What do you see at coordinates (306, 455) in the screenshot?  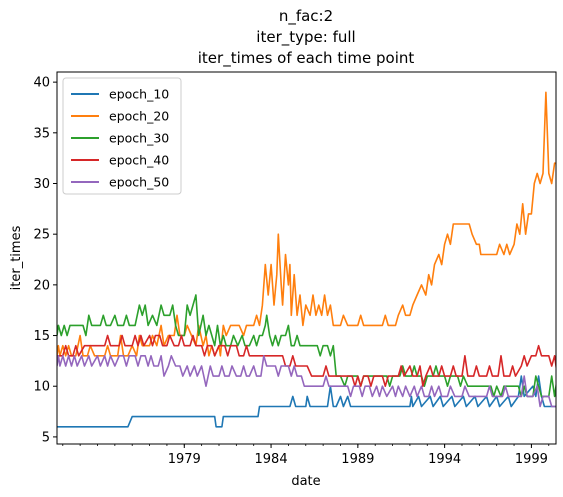 I see `x-axis-ticks: 1979 1984 1989 1994 1999` at bounding box center [306, 455].